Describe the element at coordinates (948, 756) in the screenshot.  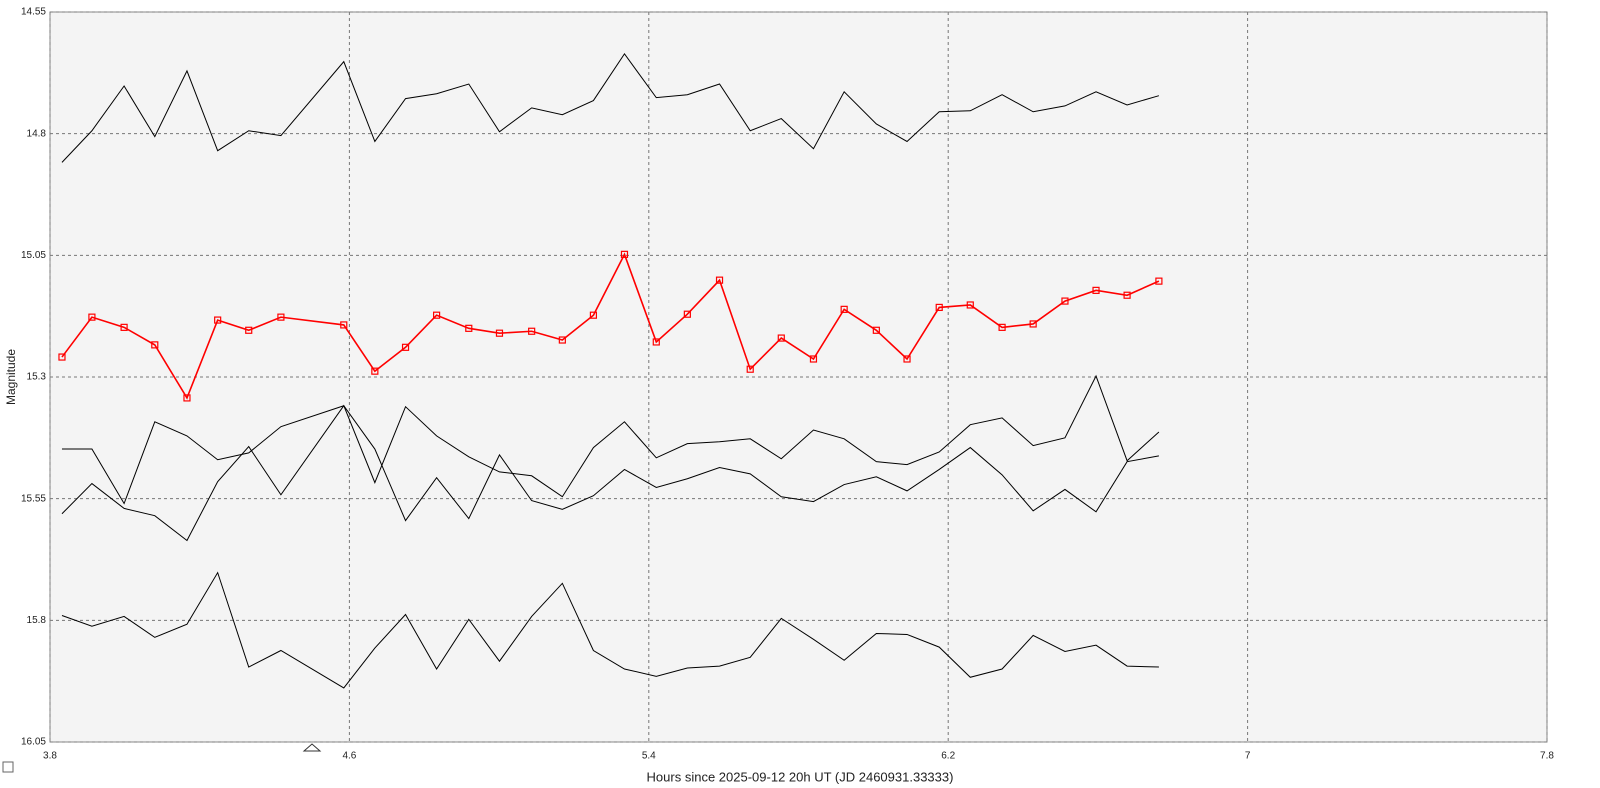
I see `x-tick-label: 6.2` at that location.